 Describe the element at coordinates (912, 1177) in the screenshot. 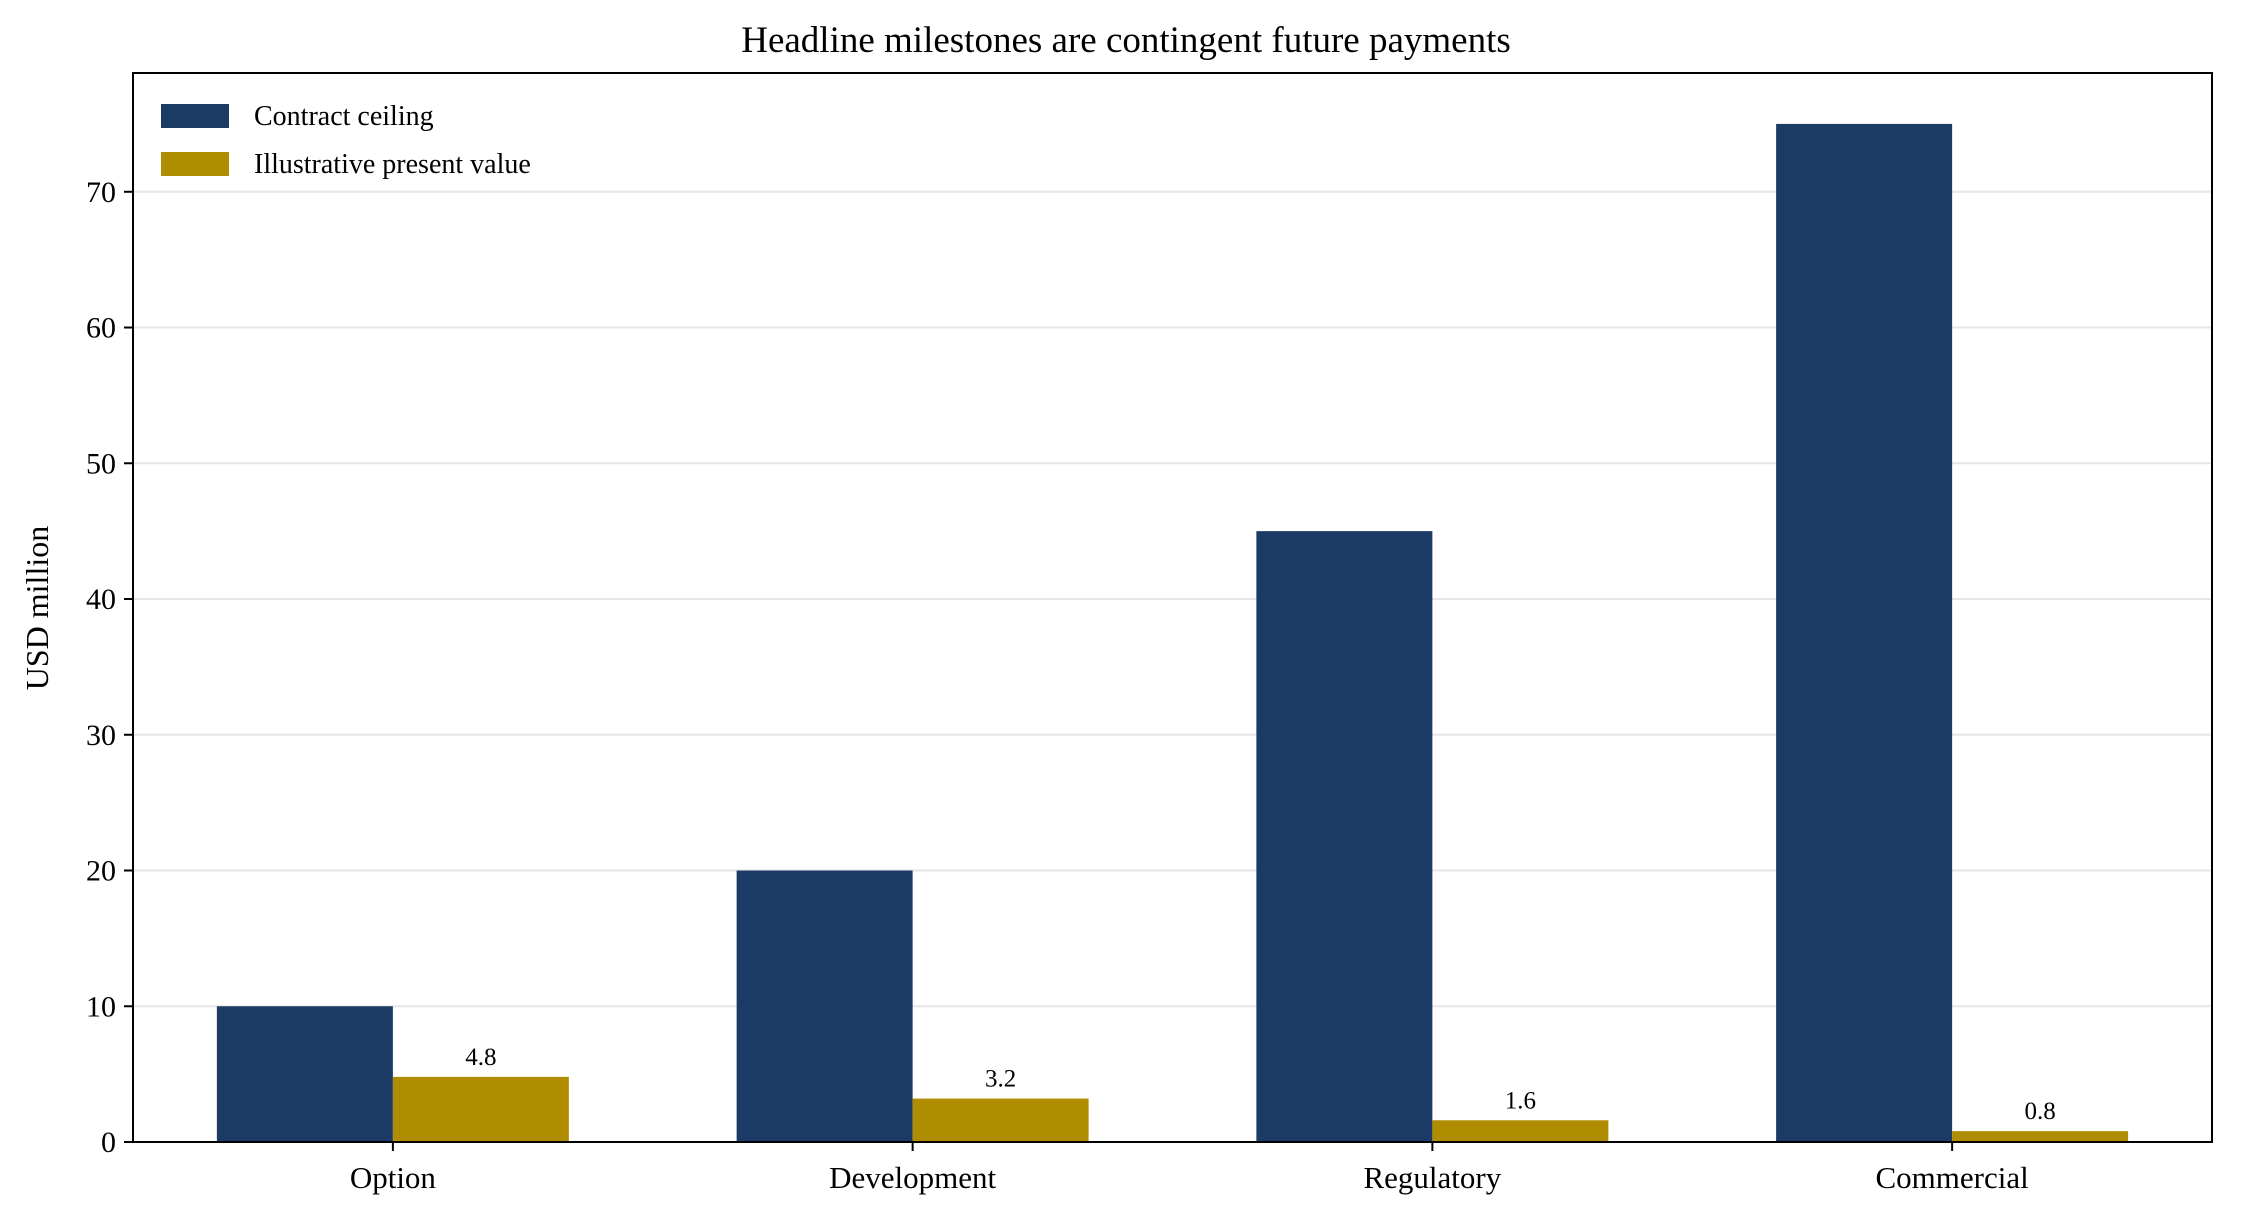

I see `x-category-label: Development` at that location.